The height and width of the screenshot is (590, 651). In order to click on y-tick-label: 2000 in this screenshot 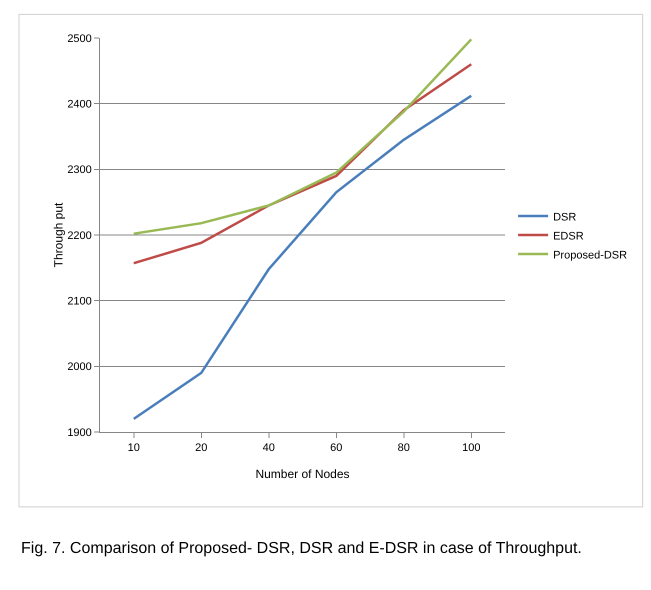, I will do `click(79, 367)`.